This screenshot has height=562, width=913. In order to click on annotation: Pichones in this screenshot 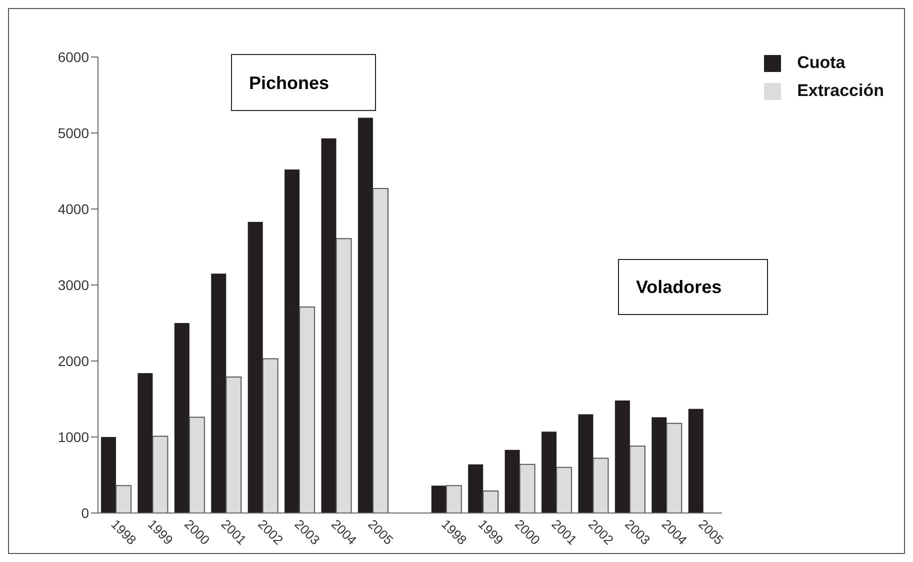, I will do `click(289, 83)`.